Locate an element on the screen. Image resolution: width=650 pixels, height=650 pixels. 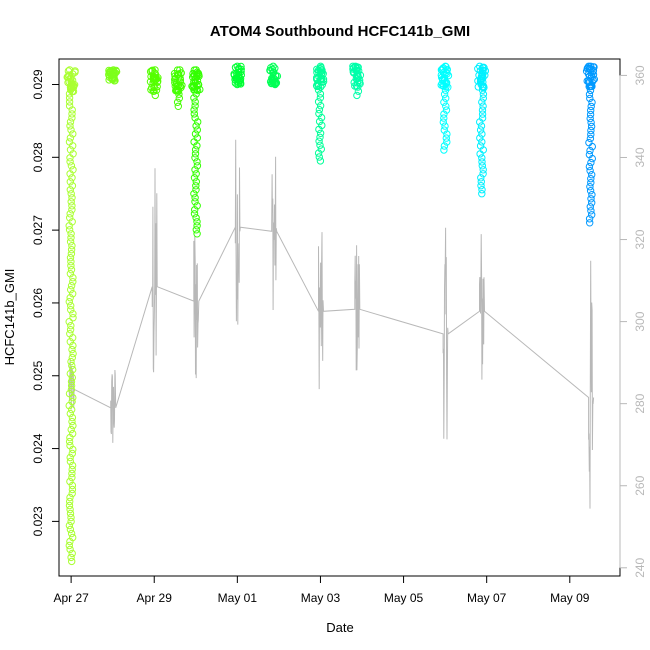
y-tick-label: 0.028 is located at coordinates (38, 157).